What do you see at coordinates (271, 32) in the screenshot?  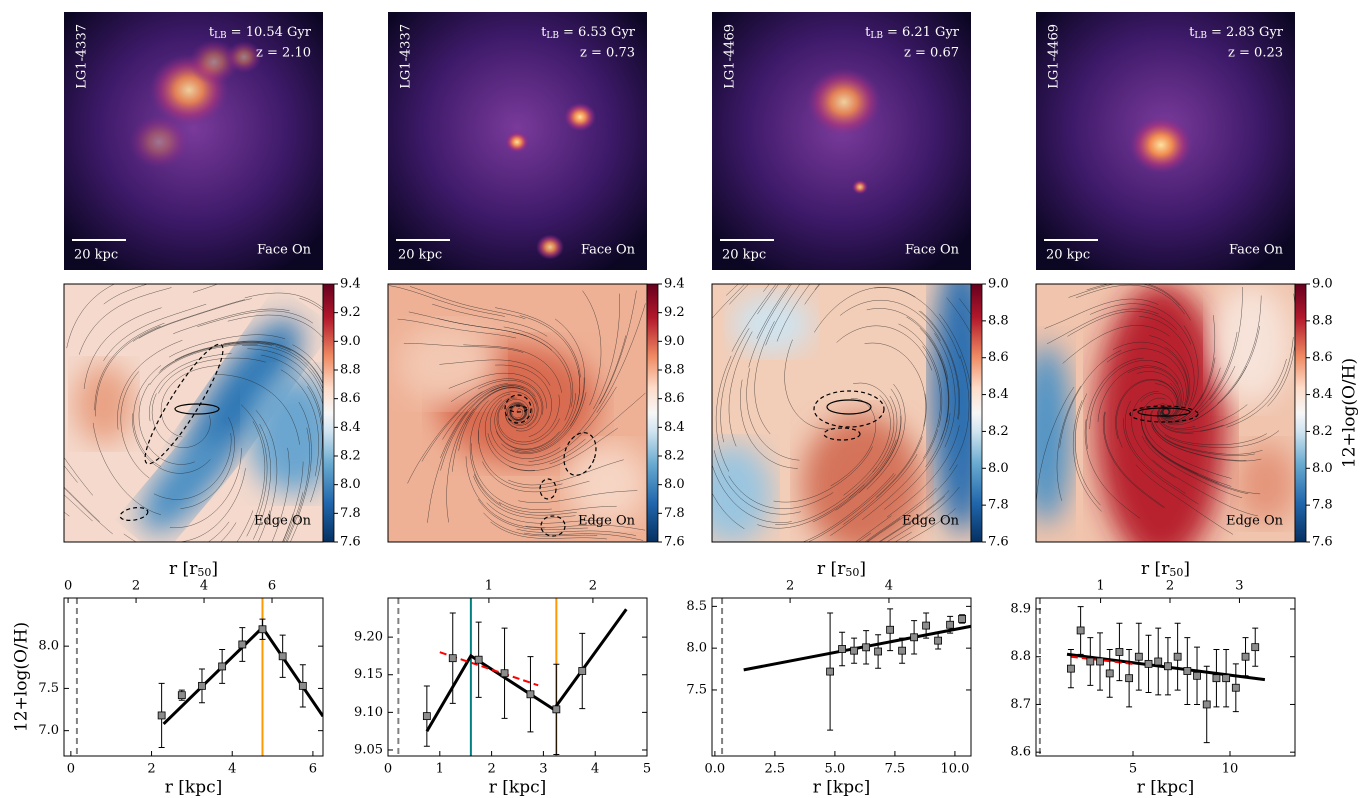 I see `lookback-value: = 10.54 Gyr` at bounding box center [271, 32].